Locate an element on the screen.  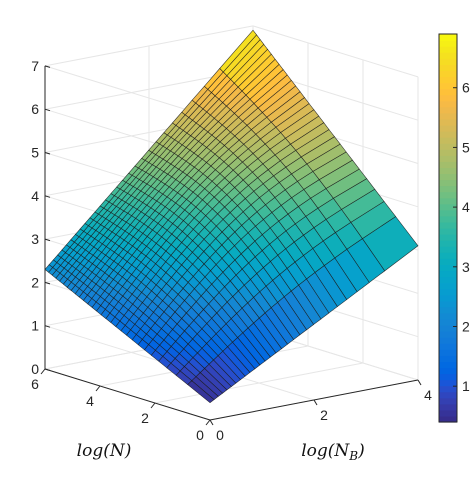
x-tick-label: 2 is located at coordinates (145, 418).